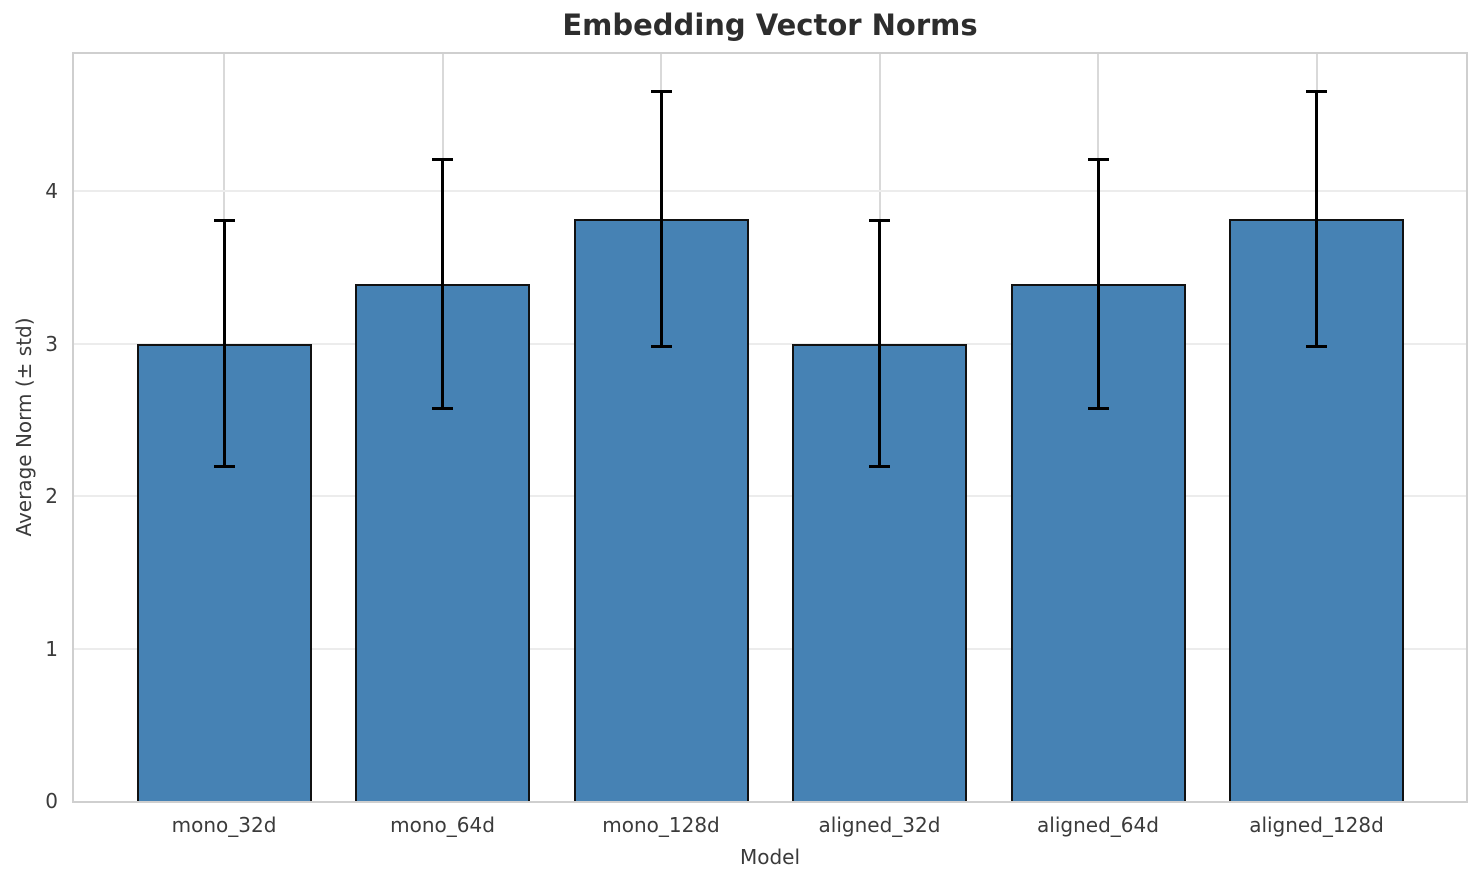 The image size is (1483, 885). Describe the element at coordinates (51, 648) in the screenshot. I see `y-tick-label: 1` at that location.